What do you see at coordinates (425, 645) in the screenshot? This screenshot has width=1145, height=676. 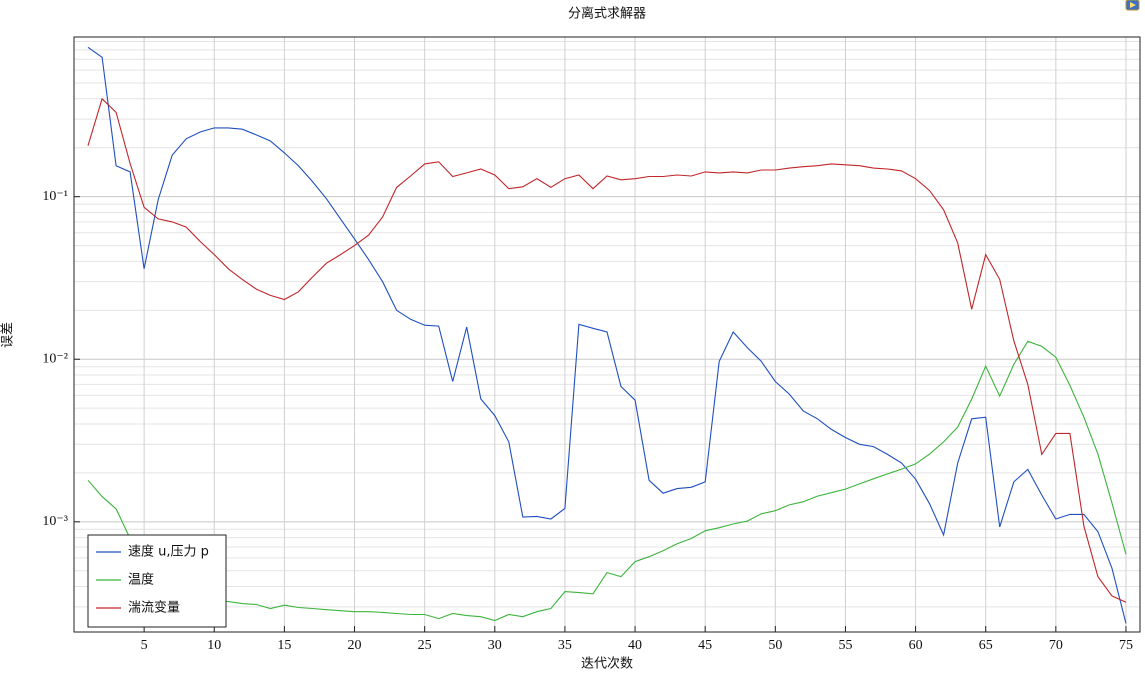 I see `x-tick-label: 25` at bounding box center [425, 645].